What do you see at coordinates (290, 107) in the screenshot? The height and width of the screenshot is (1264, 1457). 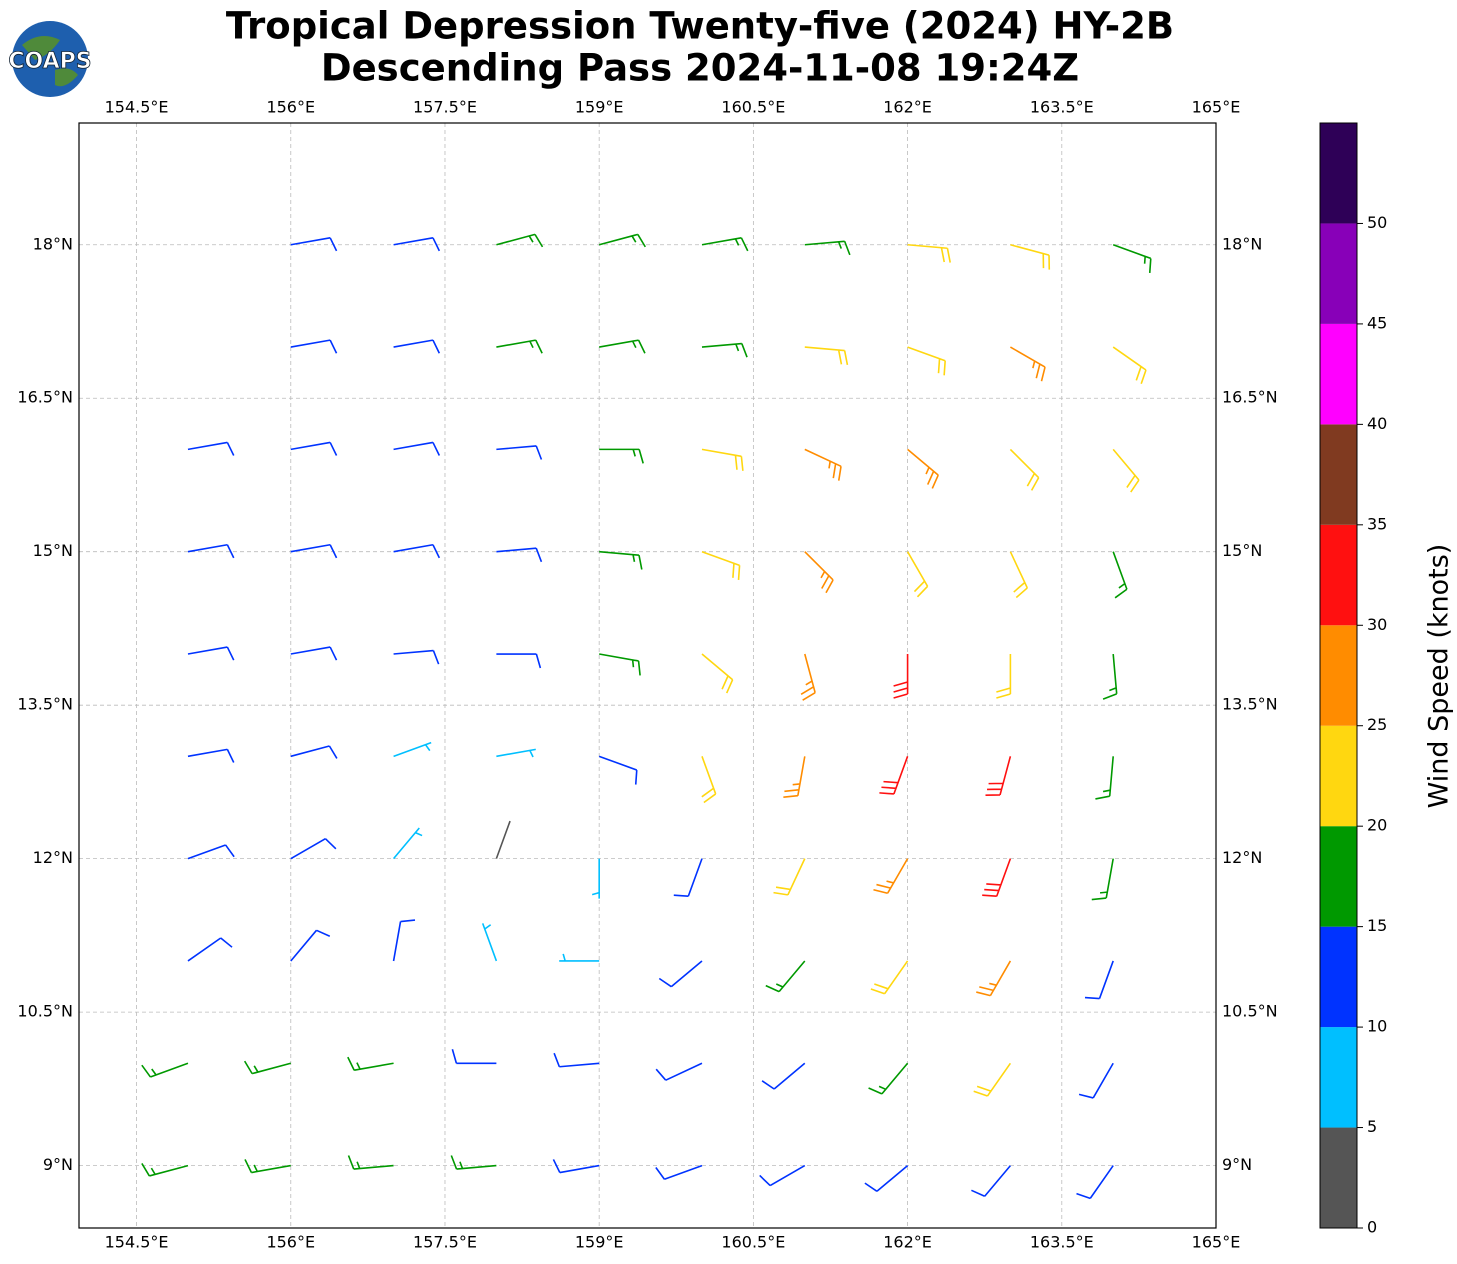 I see `x-tick-label: 156°E` at bounding box center [290, 107].